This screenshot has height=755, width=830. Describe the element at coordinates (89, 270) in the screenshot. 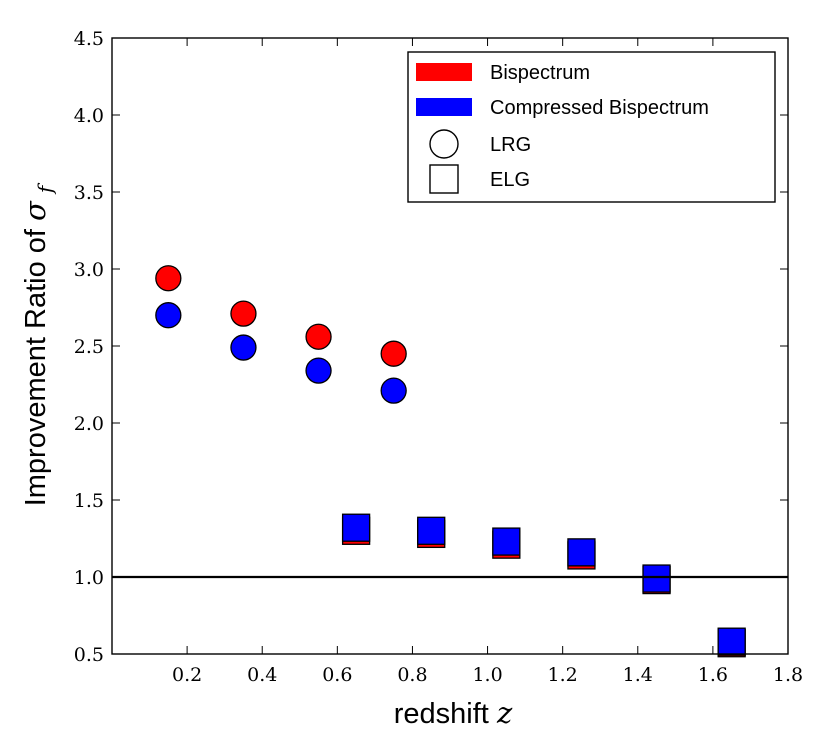

I see `y-tick-label: 3.0` at that location.